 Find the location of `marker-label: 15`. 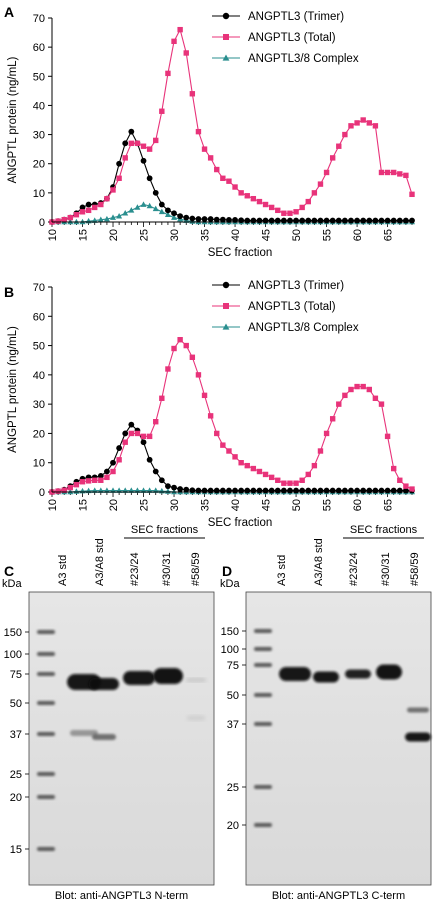

marker-label: 15 is located at coordinates (16, 850).